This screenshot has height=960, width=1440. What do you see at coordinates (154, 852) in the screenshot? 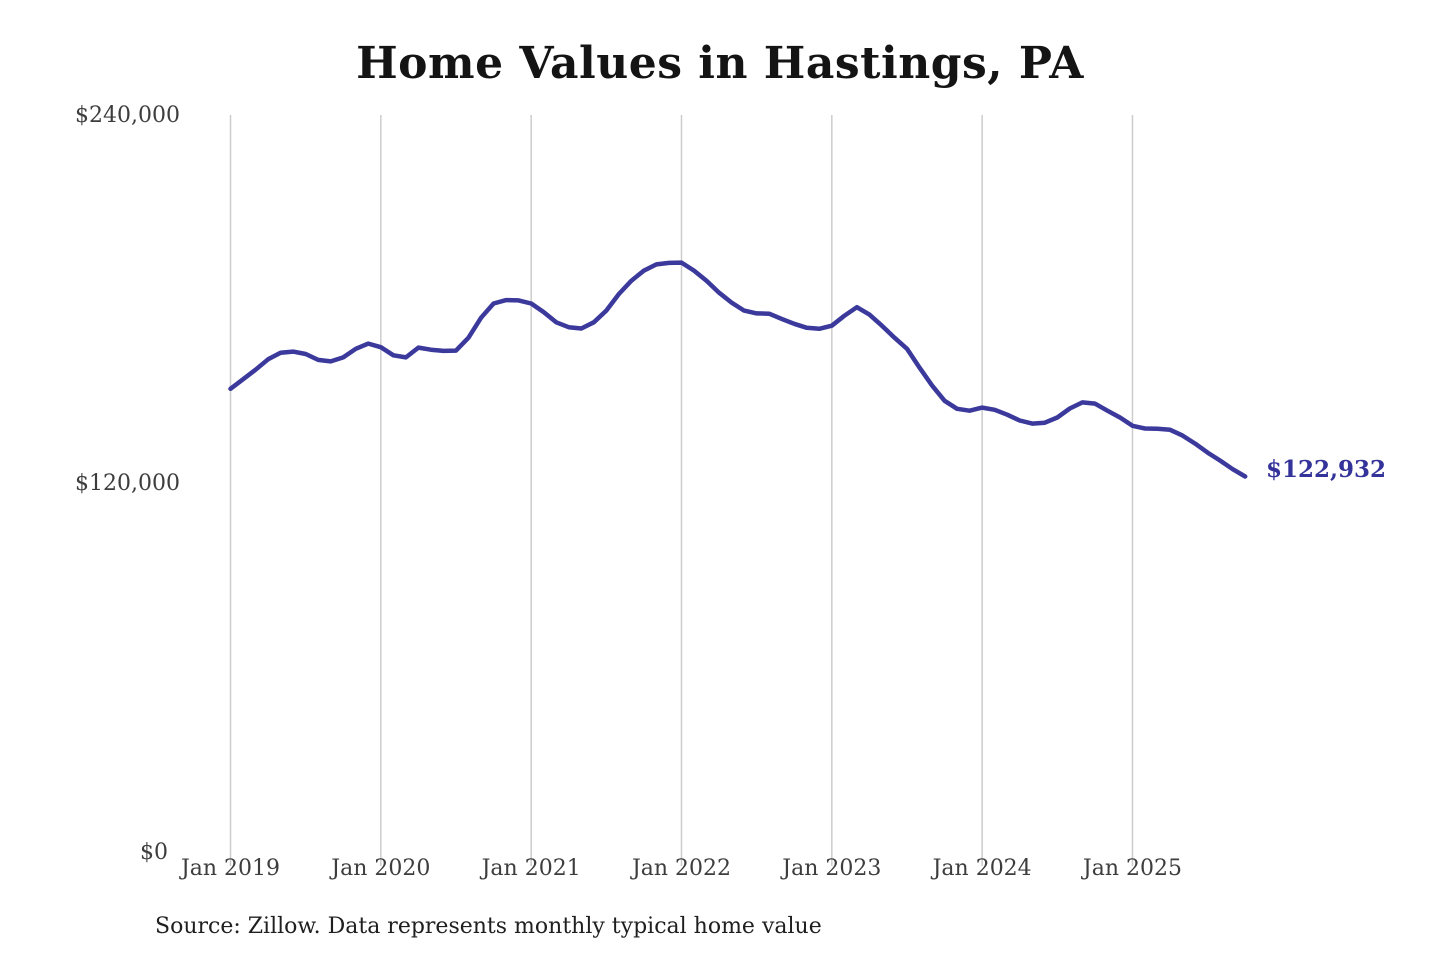
I see `y-tick-label-0: $0` at bounding box center [154, 852].